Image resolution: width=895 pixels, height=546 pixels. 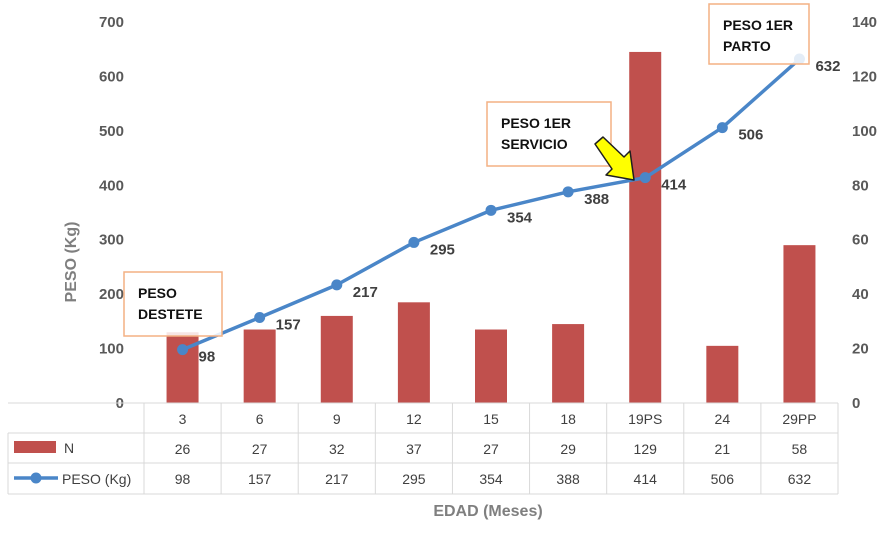 I want to click on annotation-box: PESO 1ER SERVICIO, so click(x=560, y=141).